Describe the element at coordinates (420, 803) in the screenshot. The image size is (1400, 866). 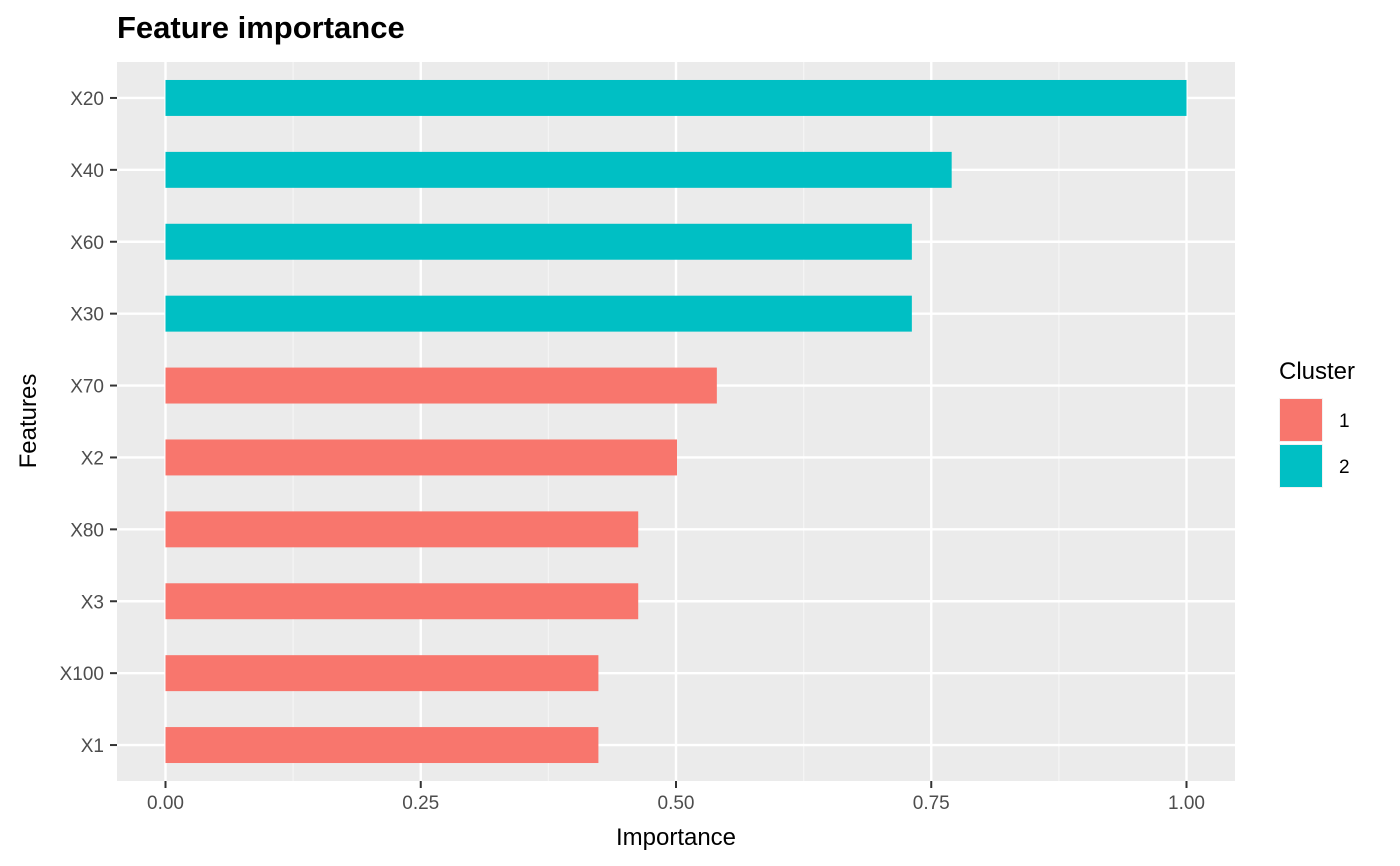
I see `x-tick-label: 0.25` at that location.